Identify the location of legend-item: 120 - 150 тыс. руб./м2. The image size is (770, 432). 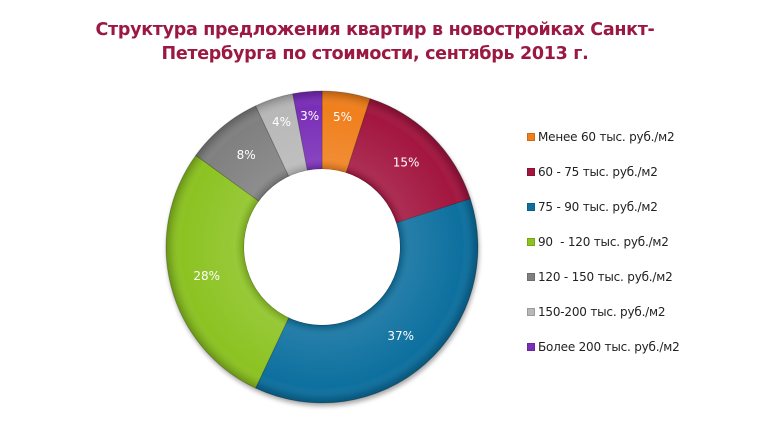
(600, 277).